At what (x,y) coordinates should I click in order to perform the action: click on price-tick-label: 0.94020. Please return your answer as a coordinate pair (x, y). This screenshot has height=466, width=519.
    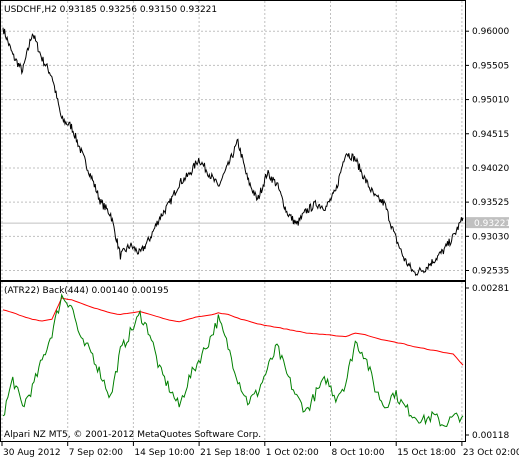
    Looking at the image, I should click on (490, 169).